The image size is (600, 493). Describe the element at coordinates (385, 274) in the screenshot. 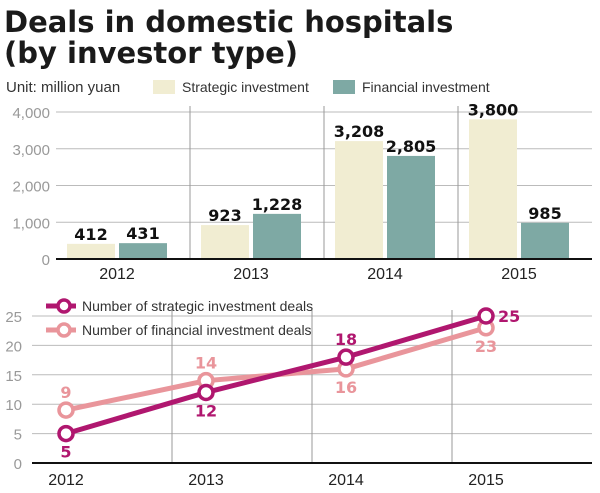

I see `bar-category-label: 2014` at that location.